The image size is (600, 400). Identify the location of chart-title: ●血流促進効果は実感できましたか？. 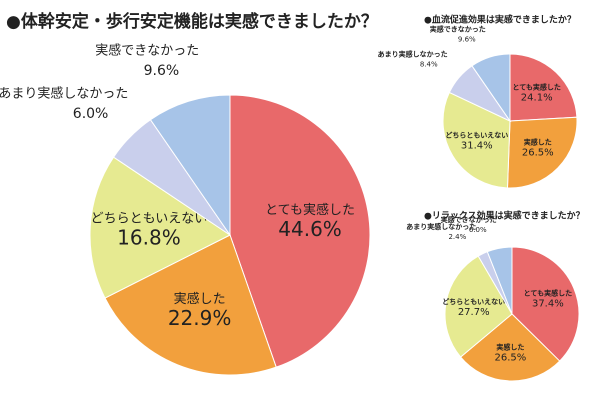
(500, 20).